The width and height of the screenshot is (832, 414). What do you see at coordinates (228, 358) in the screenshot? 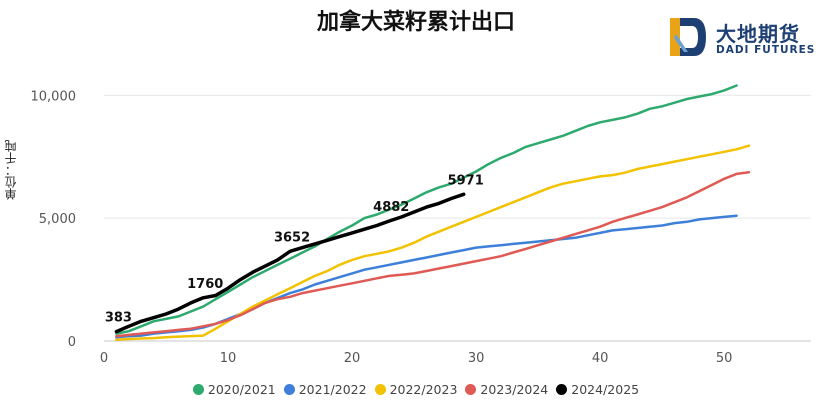
I see `x-tick-label: 10` at bounding box center [228, 358].